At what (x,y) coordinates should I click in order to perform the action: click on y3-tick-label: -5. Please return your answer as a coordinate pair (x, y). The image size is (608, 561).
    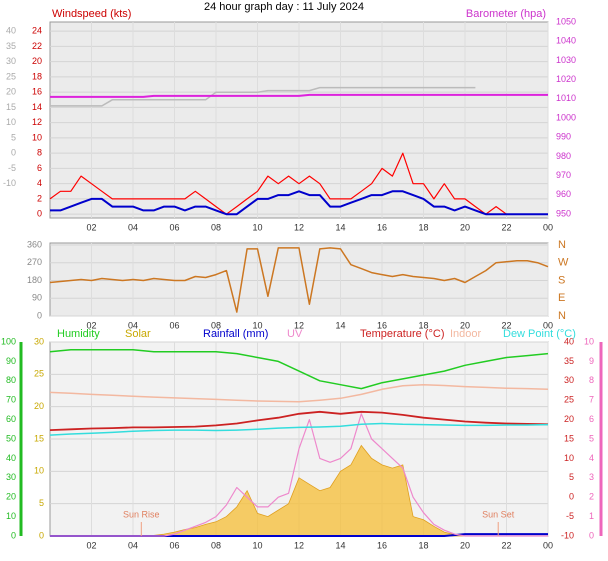
    Looking at the image, I should click on (12, 168).